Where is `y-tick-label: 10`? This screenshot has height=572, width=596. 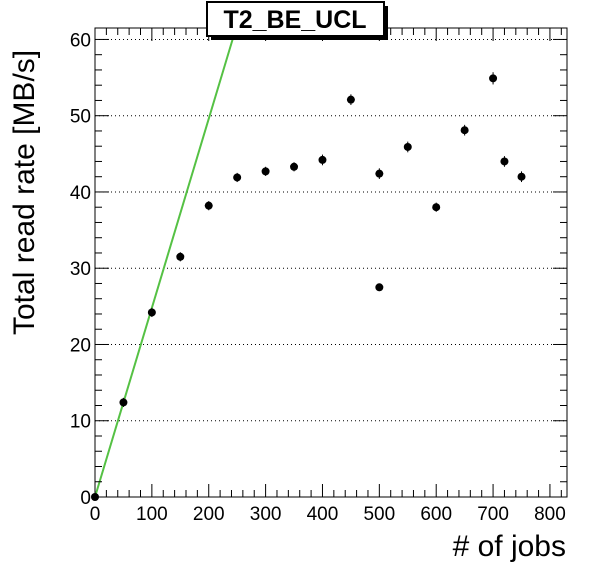
y-tick-label: 10 is located at coordinates (80, 422).